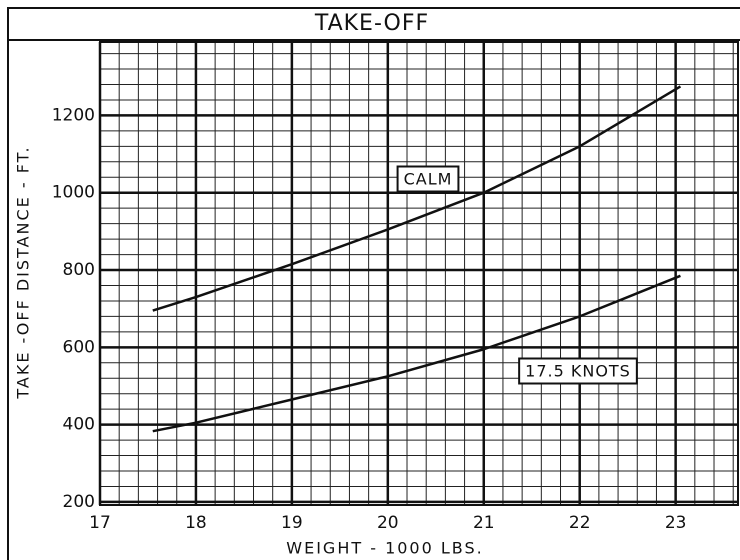 The image size is (740, 560). What do you see at coordinates (484, 523) in the screenshot?
I see `x-tick-label: 21` at bounding box center [484, 523].